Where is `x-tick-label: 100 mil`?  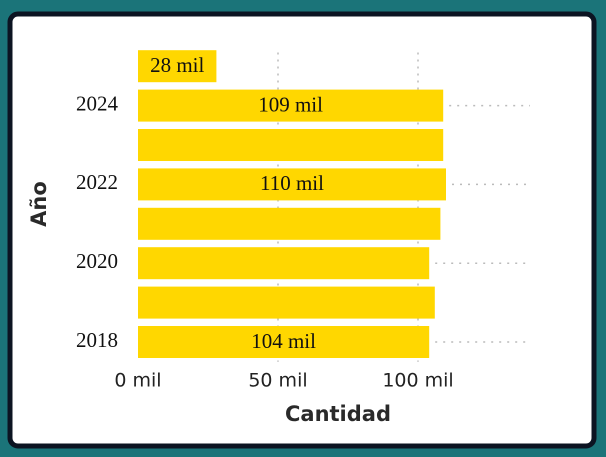
x-tick-label: 100 mil is located at coordinates (417, 381).